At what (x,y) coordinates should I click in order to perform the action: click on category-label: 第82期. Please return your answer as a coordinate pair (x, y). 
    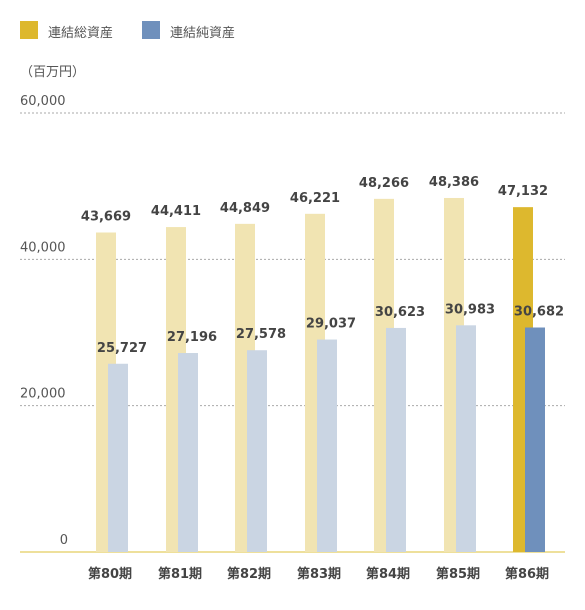
    Looking at the image, I should click on (249, 574).